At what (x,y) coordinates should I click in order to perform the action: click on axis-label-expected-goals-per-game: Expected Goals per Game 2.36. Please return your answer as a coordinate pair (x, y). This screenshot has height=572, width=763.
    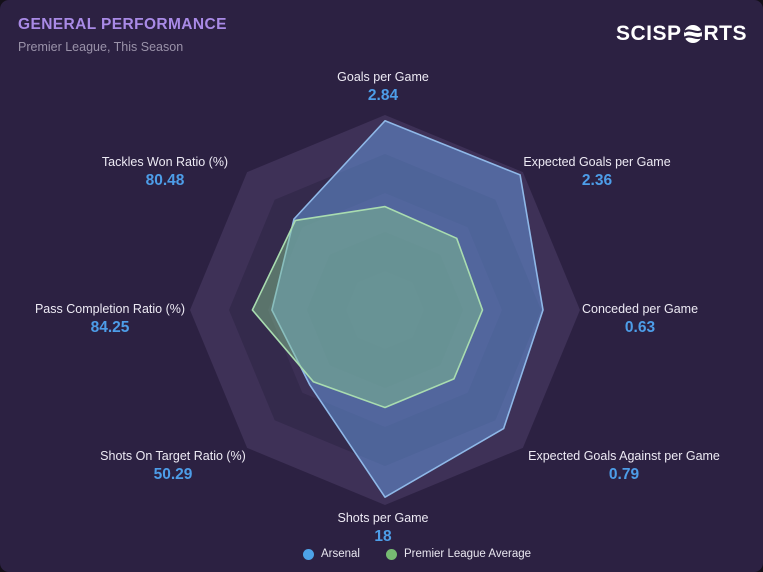
    Looking at the image, I should click on (596, 172).